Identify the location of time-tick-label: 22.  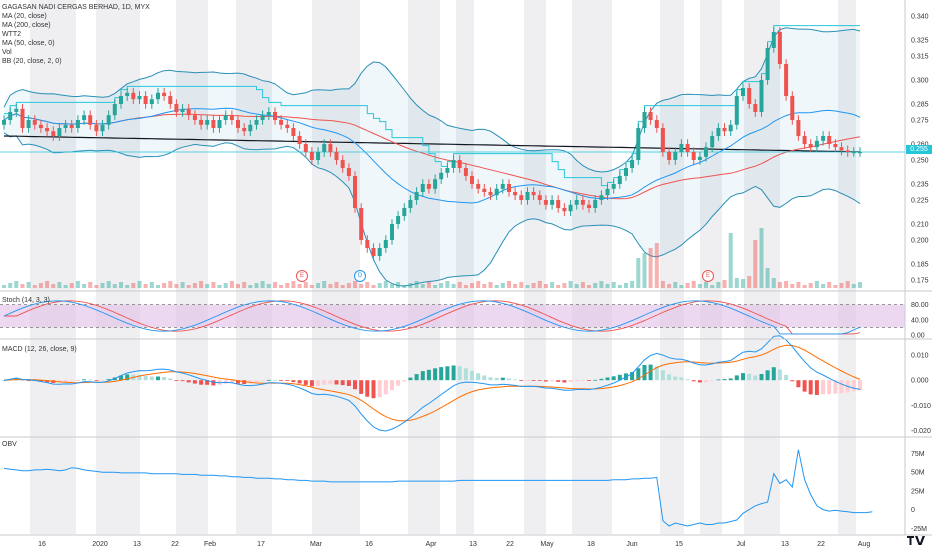
(175, 544).